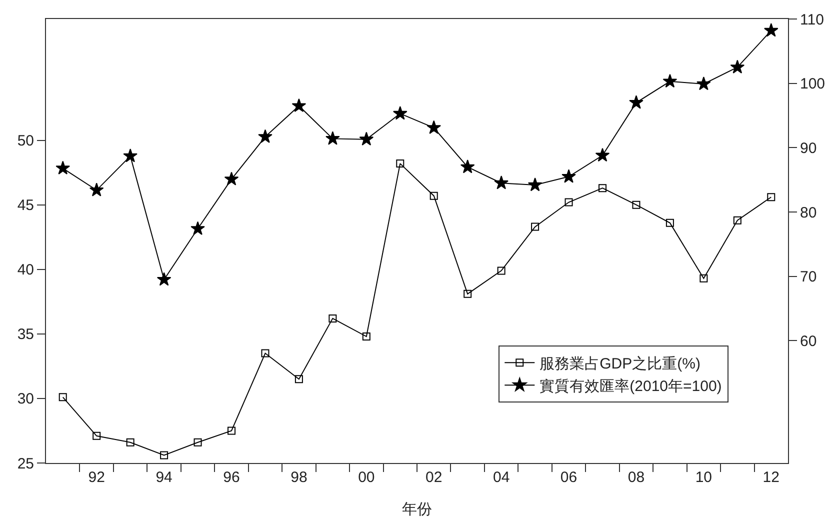  Describe the element at coordinates (501, 477) in the screenshot. I see `x-tick-label: 04` at that location.